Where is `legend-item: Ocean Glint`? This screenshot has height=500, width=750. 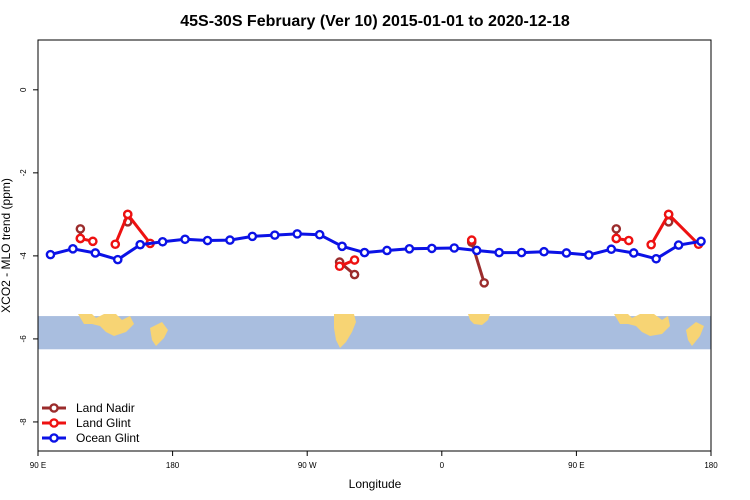 legend-item: Ocean Glint is located at coordinates (91, 438).